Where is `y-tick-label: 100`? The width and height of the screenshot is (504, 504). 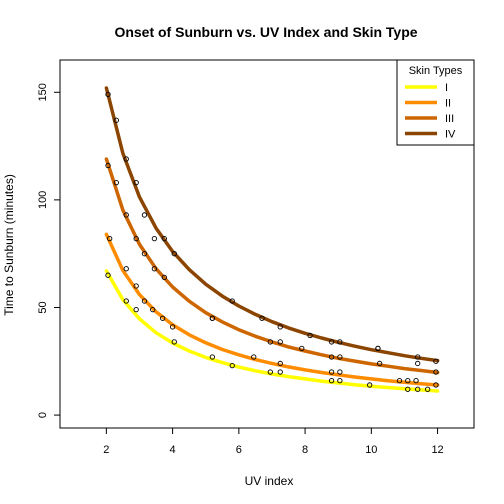
y-tick-label: 100 is located at coordinates (43, 200).